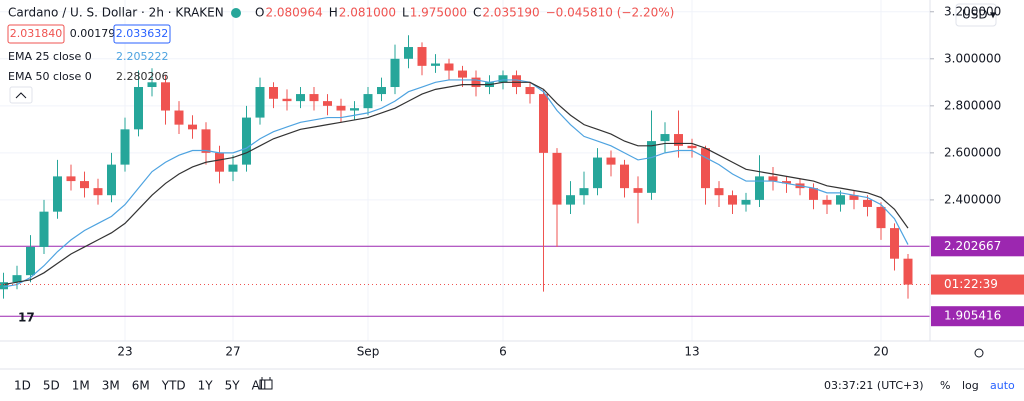 Image resolution: width=1024 pixels, height=401 pixels. Describe the element at coordinates (111, 386) in the screenshot. I see `range-button: 3M` at that location.